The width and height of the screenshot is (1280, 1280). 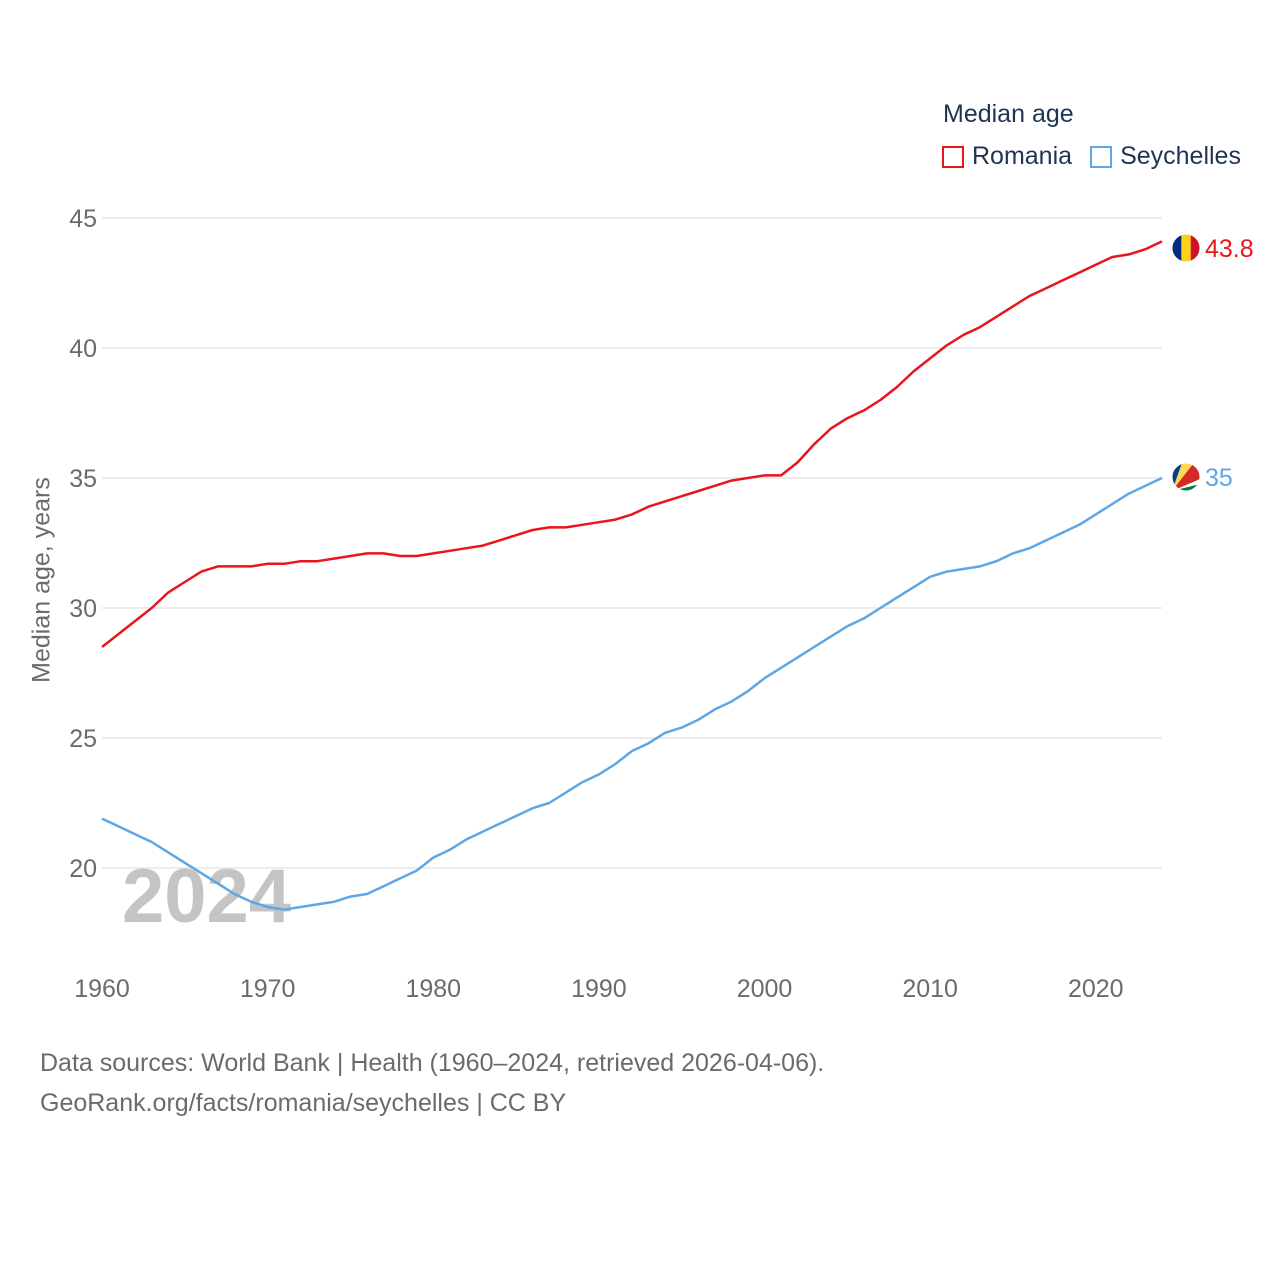 What do you see at coordinates (765, 989) in the screenshot?
I see `x-tick-2000: 2000` at bounding box center [765, 989].